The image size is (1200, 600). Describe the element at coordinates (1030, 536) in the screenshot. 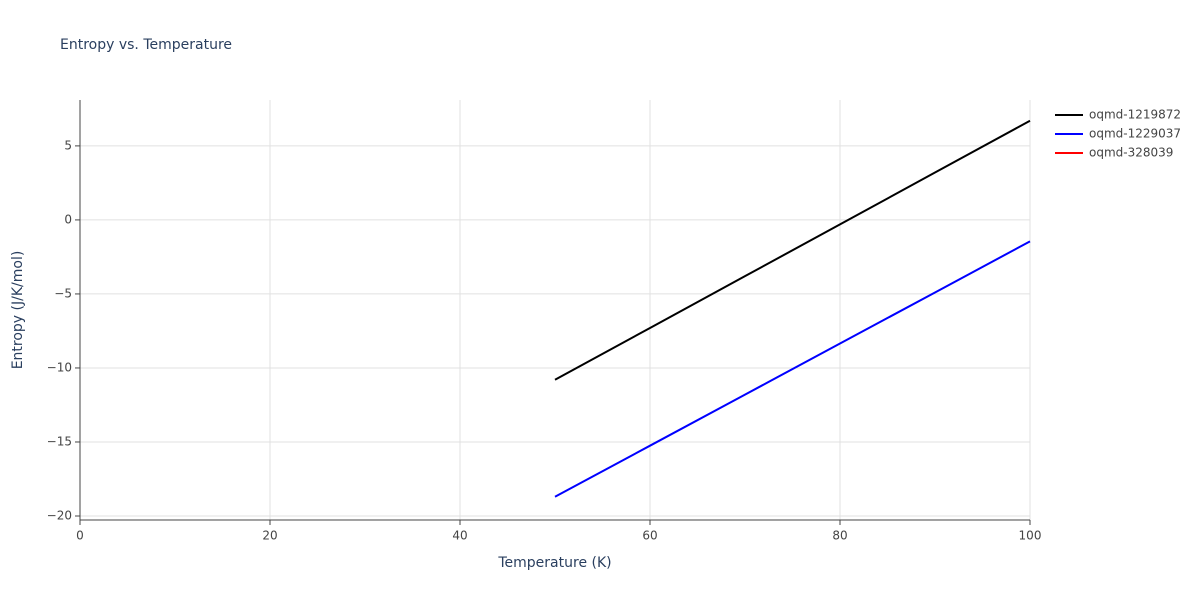

I see `x-tick-label: 100` at that location.